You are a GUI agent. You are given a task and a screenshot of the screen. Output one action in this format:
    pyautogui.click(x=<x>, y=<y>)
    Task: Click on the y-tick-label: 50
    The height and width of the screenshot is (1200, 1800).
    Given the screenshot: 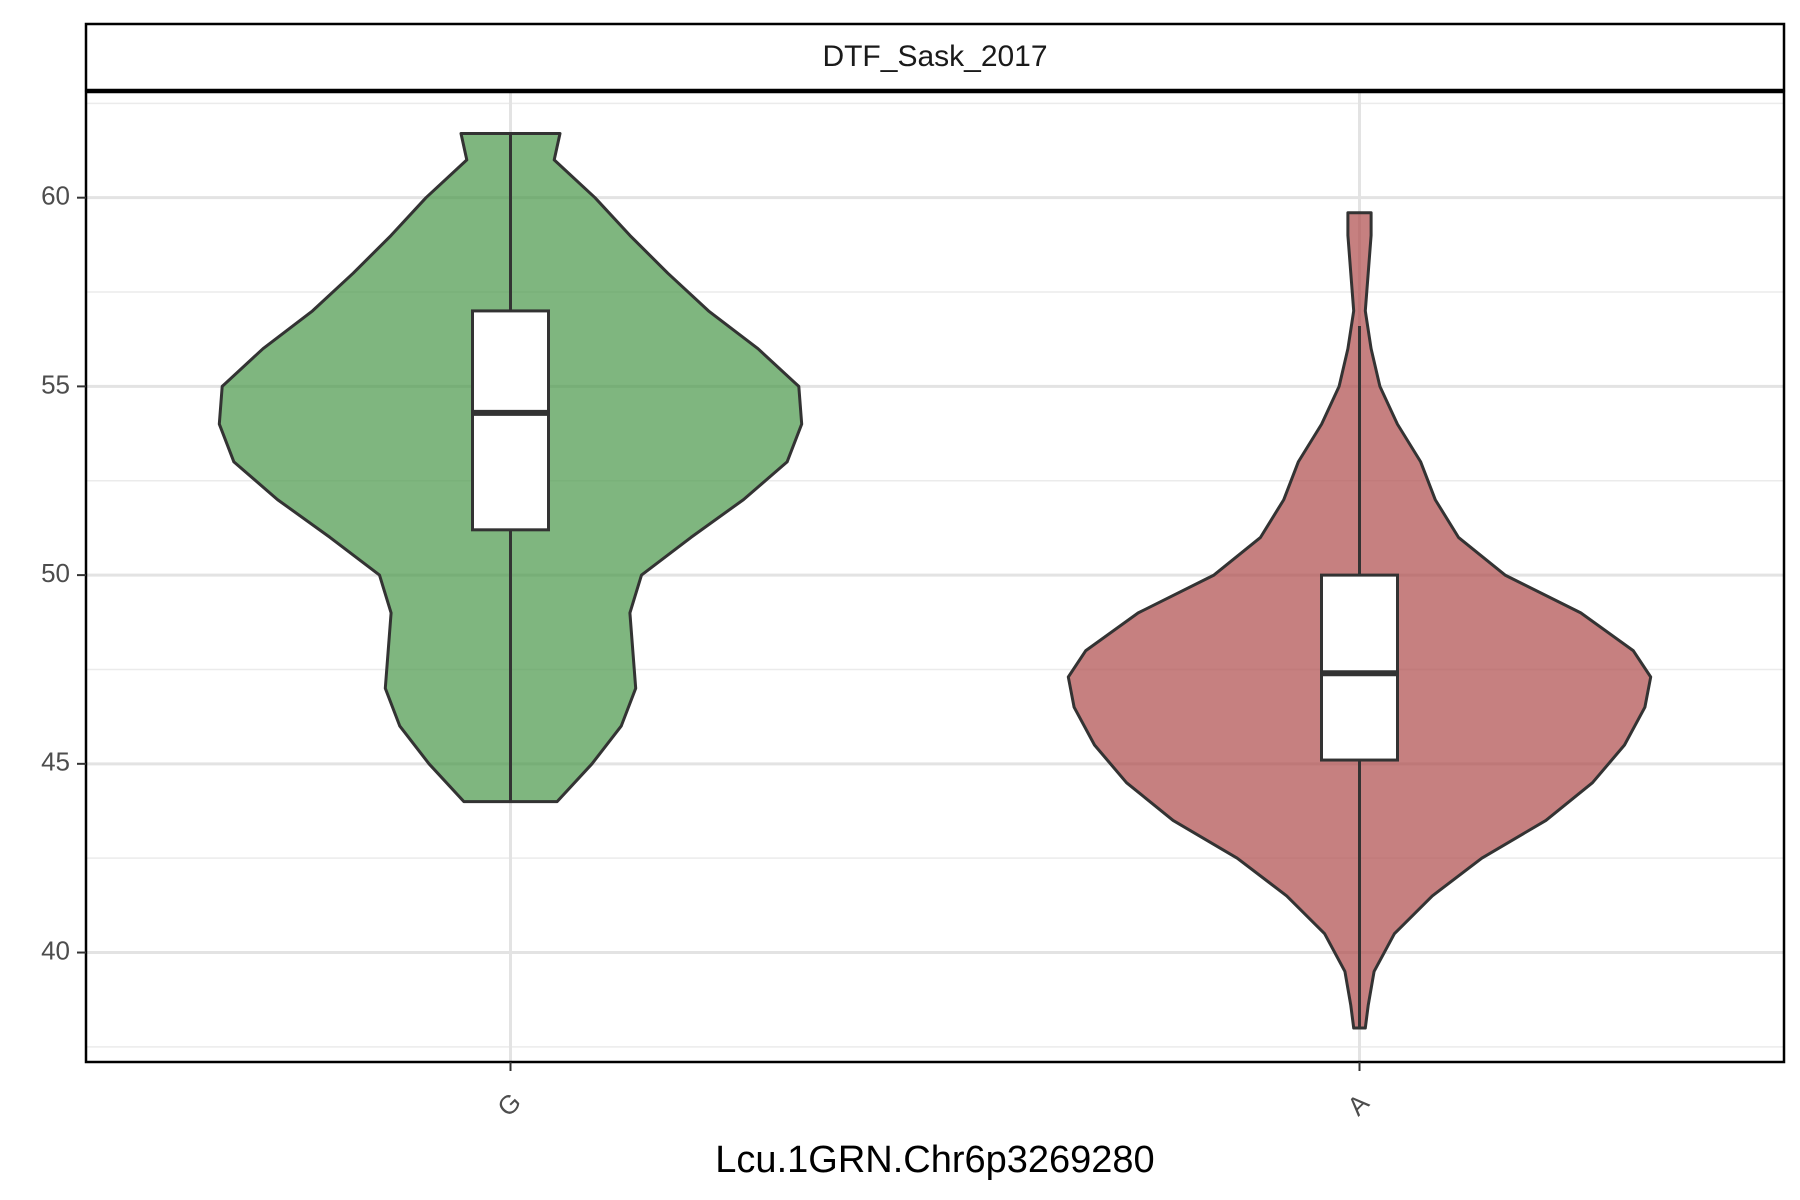 What is the action you would take?
    pyautogui.click(x=55, y=573)
    